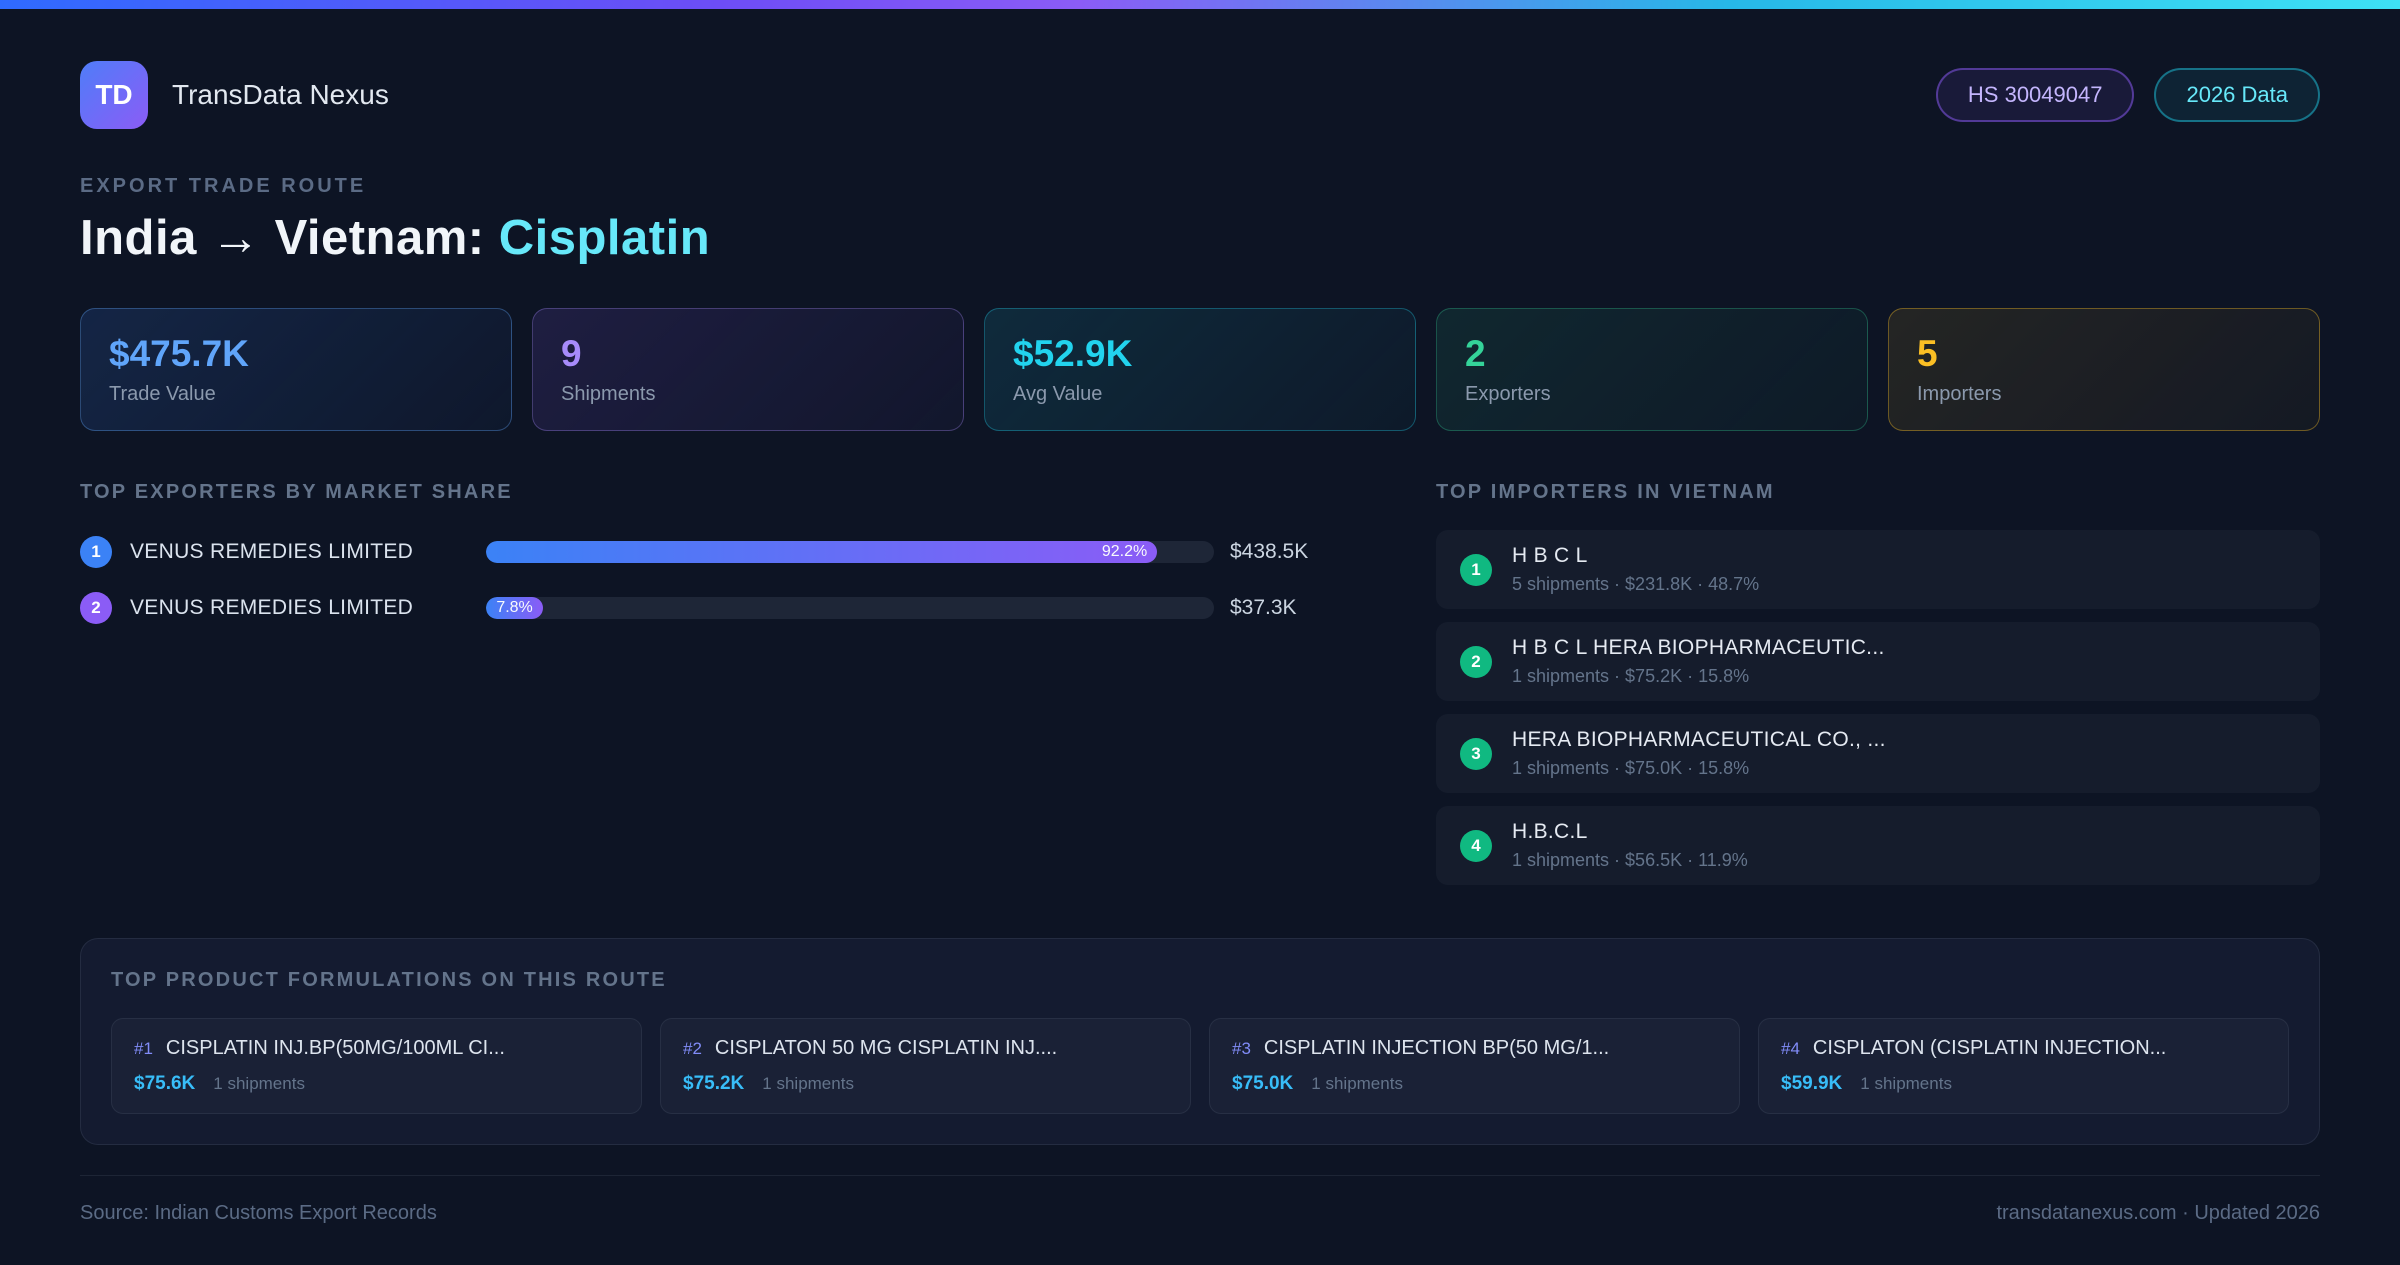 Image resolution: width=2400 pixels, height=1265 pixels. I want to click on stat-label: Trade Value, so click(162, 394).